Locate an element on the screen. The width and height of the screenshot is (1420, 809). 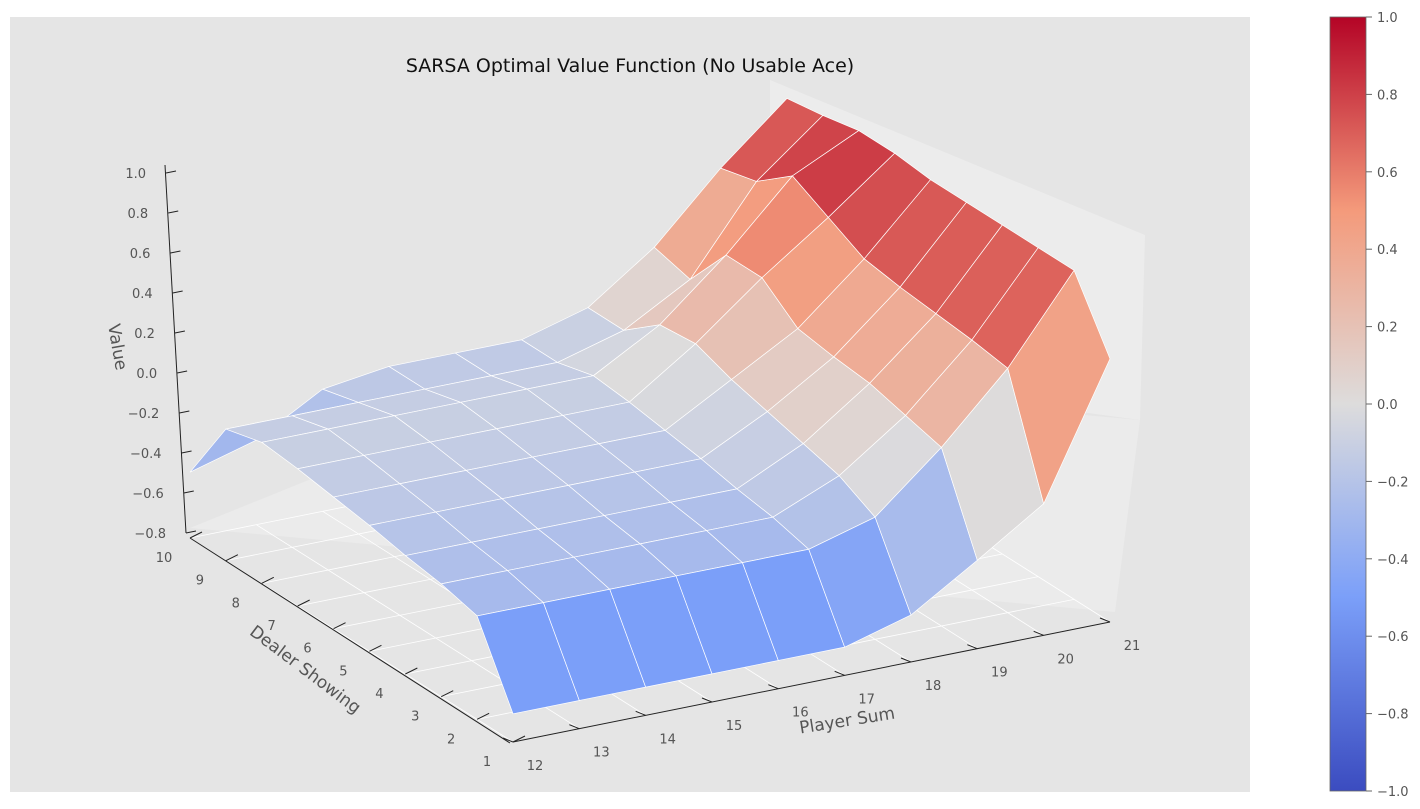
x-tick-label: 12 is located at coordinates (535, 766).